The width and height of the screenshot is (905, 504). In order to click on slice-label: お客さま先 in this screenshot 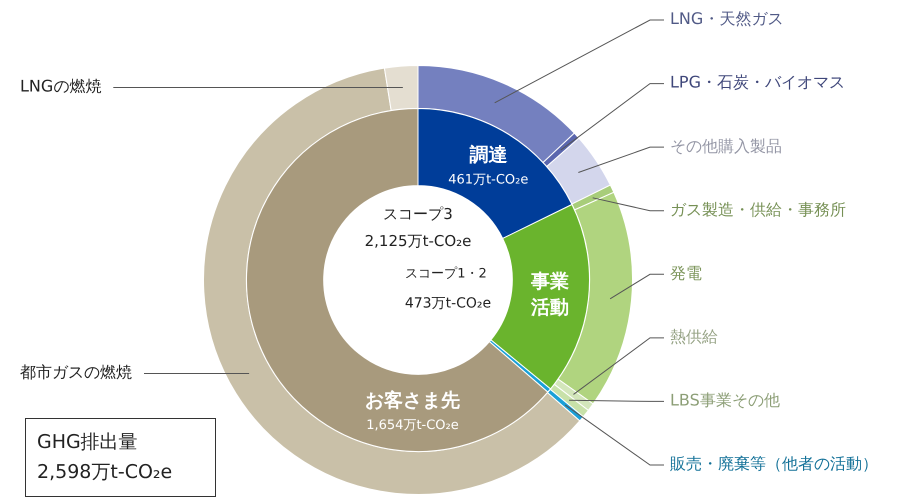, I will do `click(412, 401)`.